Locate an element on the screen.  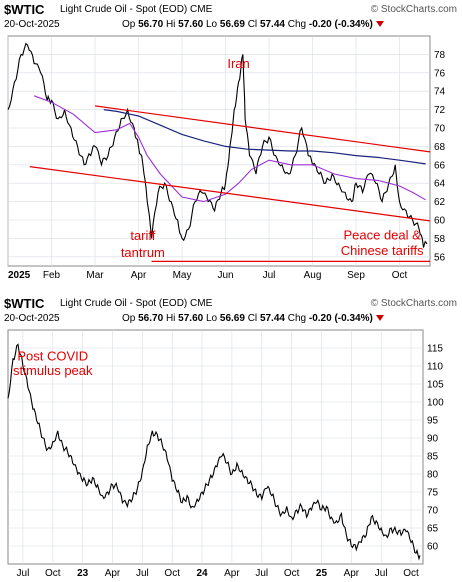
bottom-hi-label: Hi is located at coordinates (170, 318).